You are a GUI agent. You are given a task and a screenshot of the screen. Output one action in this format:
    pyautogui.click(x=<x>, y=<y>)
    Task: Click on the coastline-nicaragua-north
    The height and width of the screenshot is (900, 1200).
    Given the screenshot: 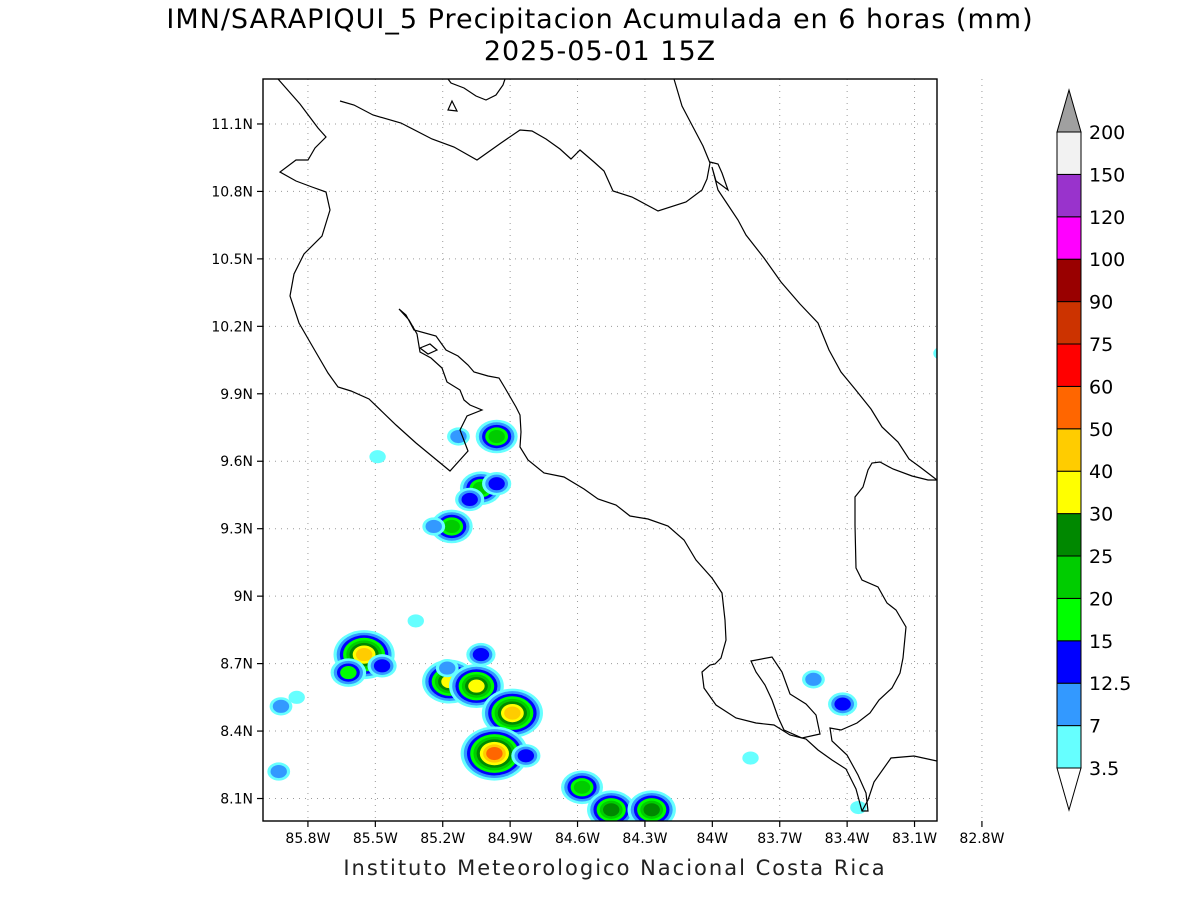 What is the action you would take?
    pyautogui.click(x=476, y=90)
    